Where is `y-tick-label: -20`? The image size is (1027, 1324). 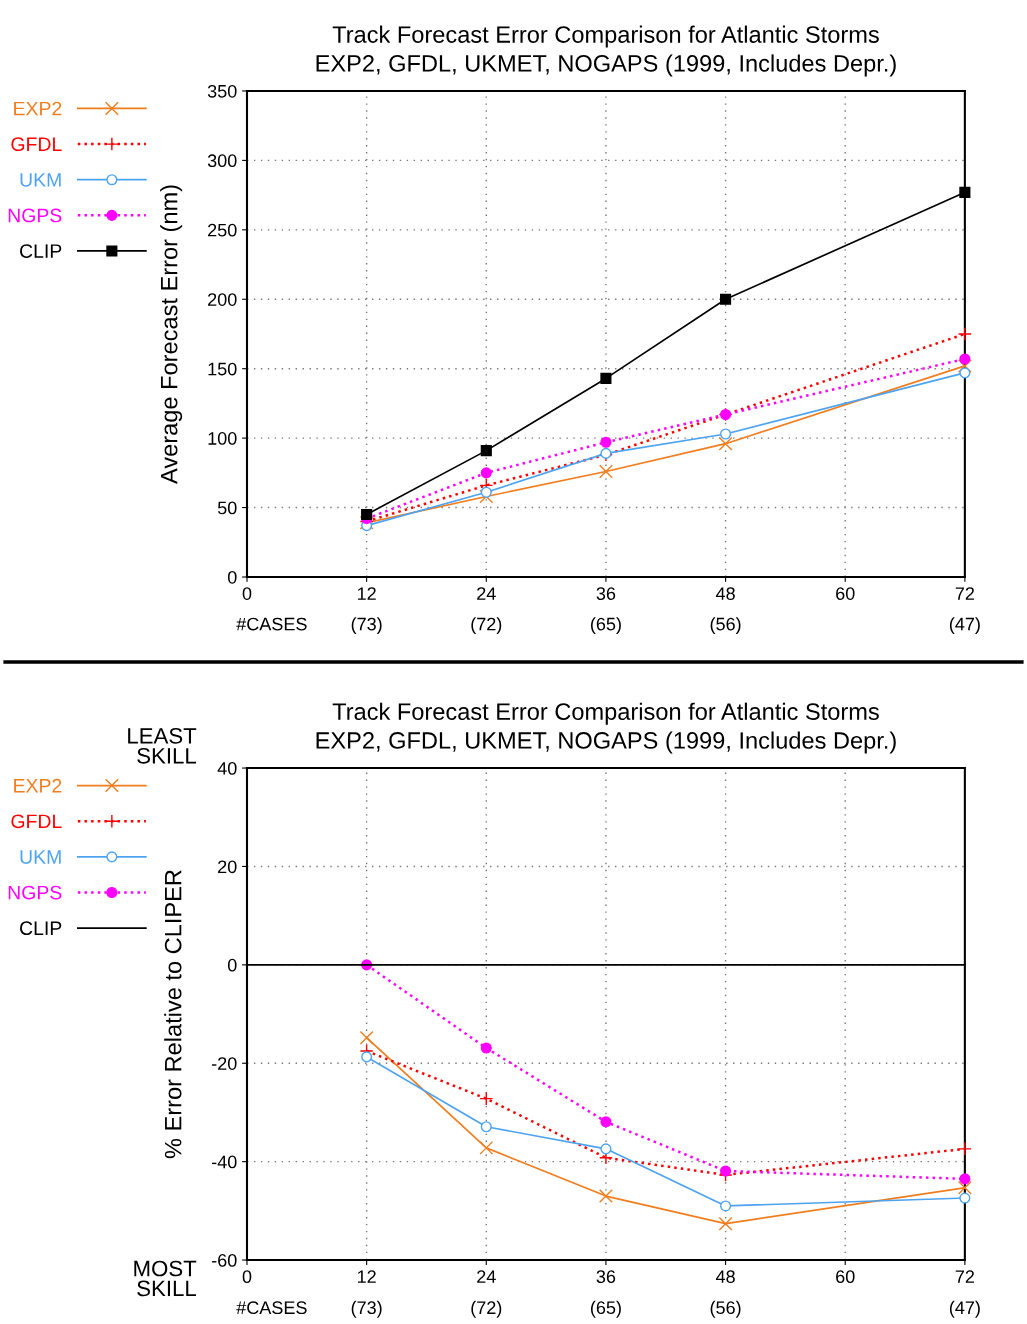
y-tick-label: -20 is located at coordinates (224, 1063).